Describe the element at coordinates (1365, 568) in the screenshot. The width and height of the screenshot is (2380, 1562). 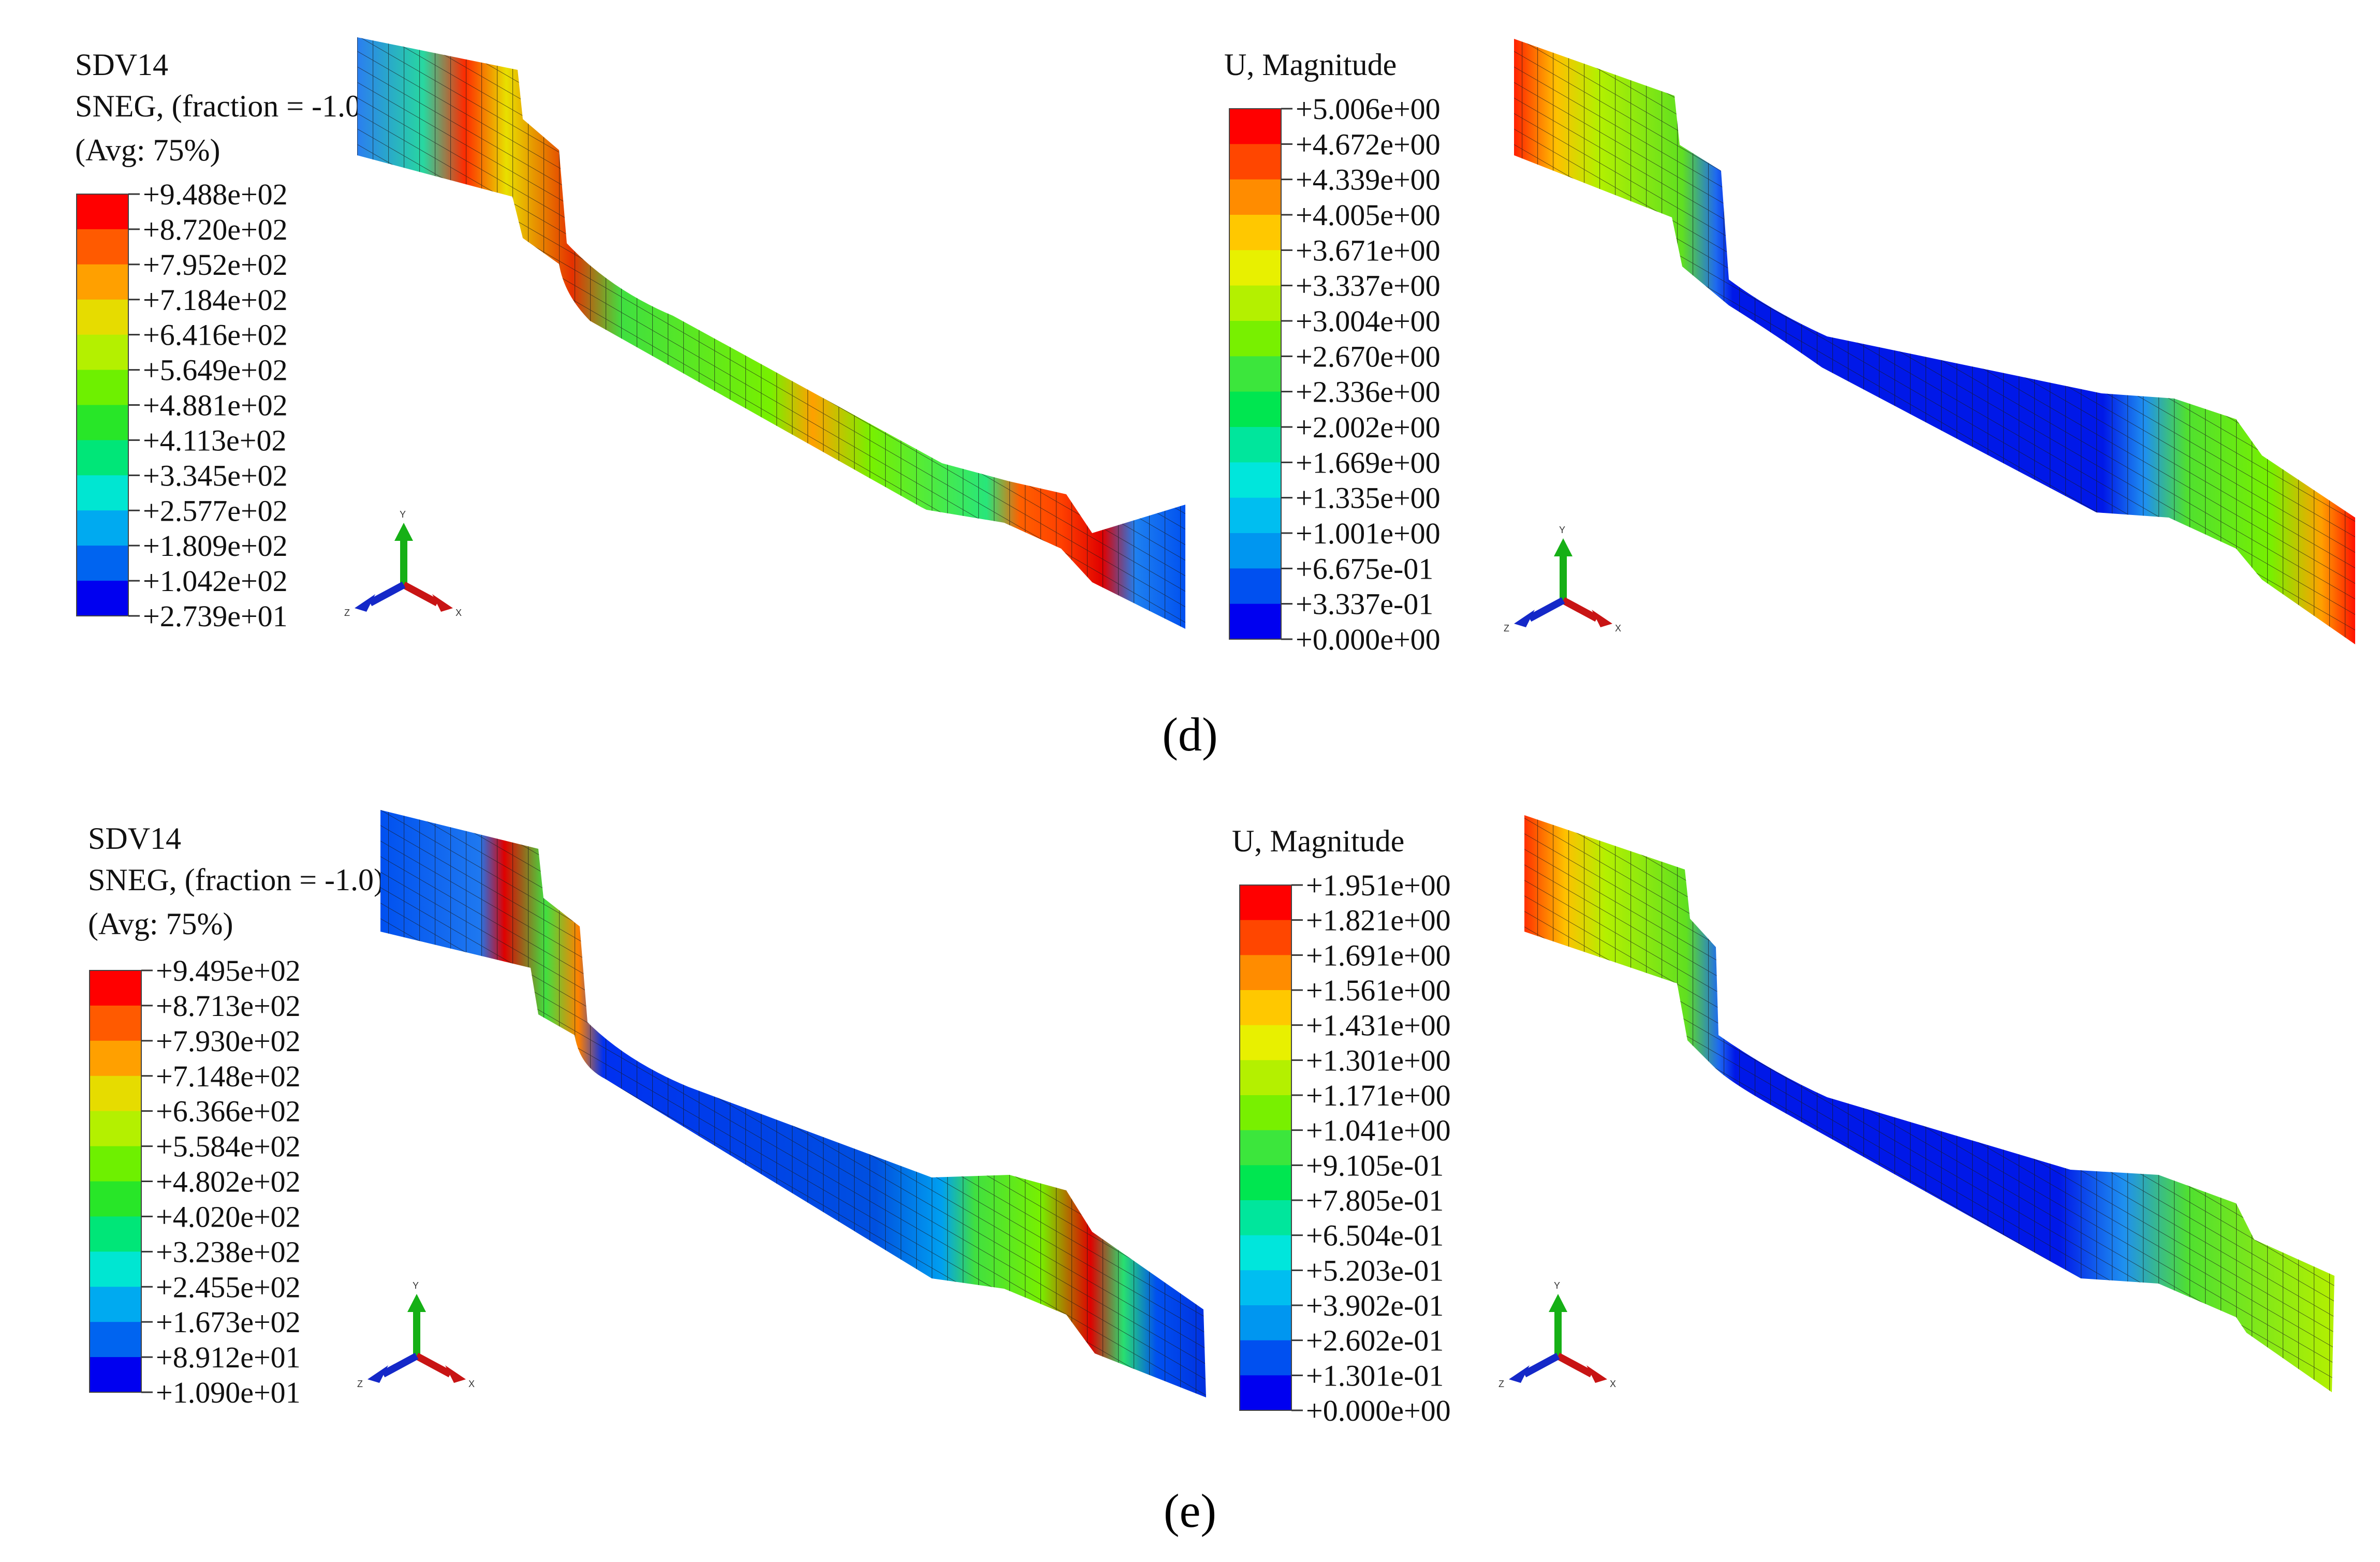
I see `colorbar-tick-label: +6.675e-01` at that location.